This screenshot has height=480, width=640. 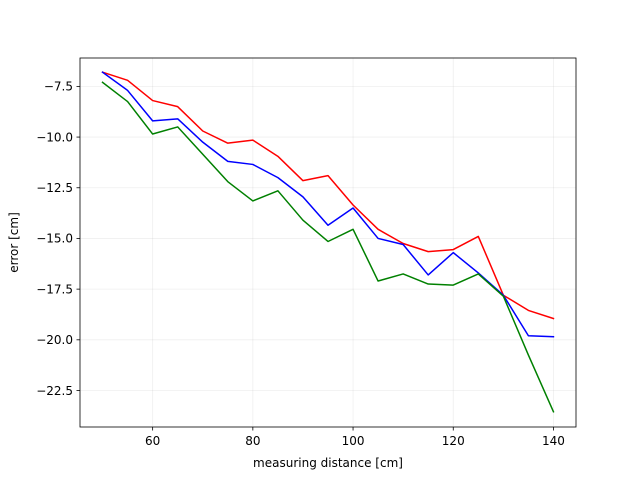 What do you see at coordinates (252, 441) in the screenshot?
I see `x-tick-label: 80` at bounding box center [252, 441].